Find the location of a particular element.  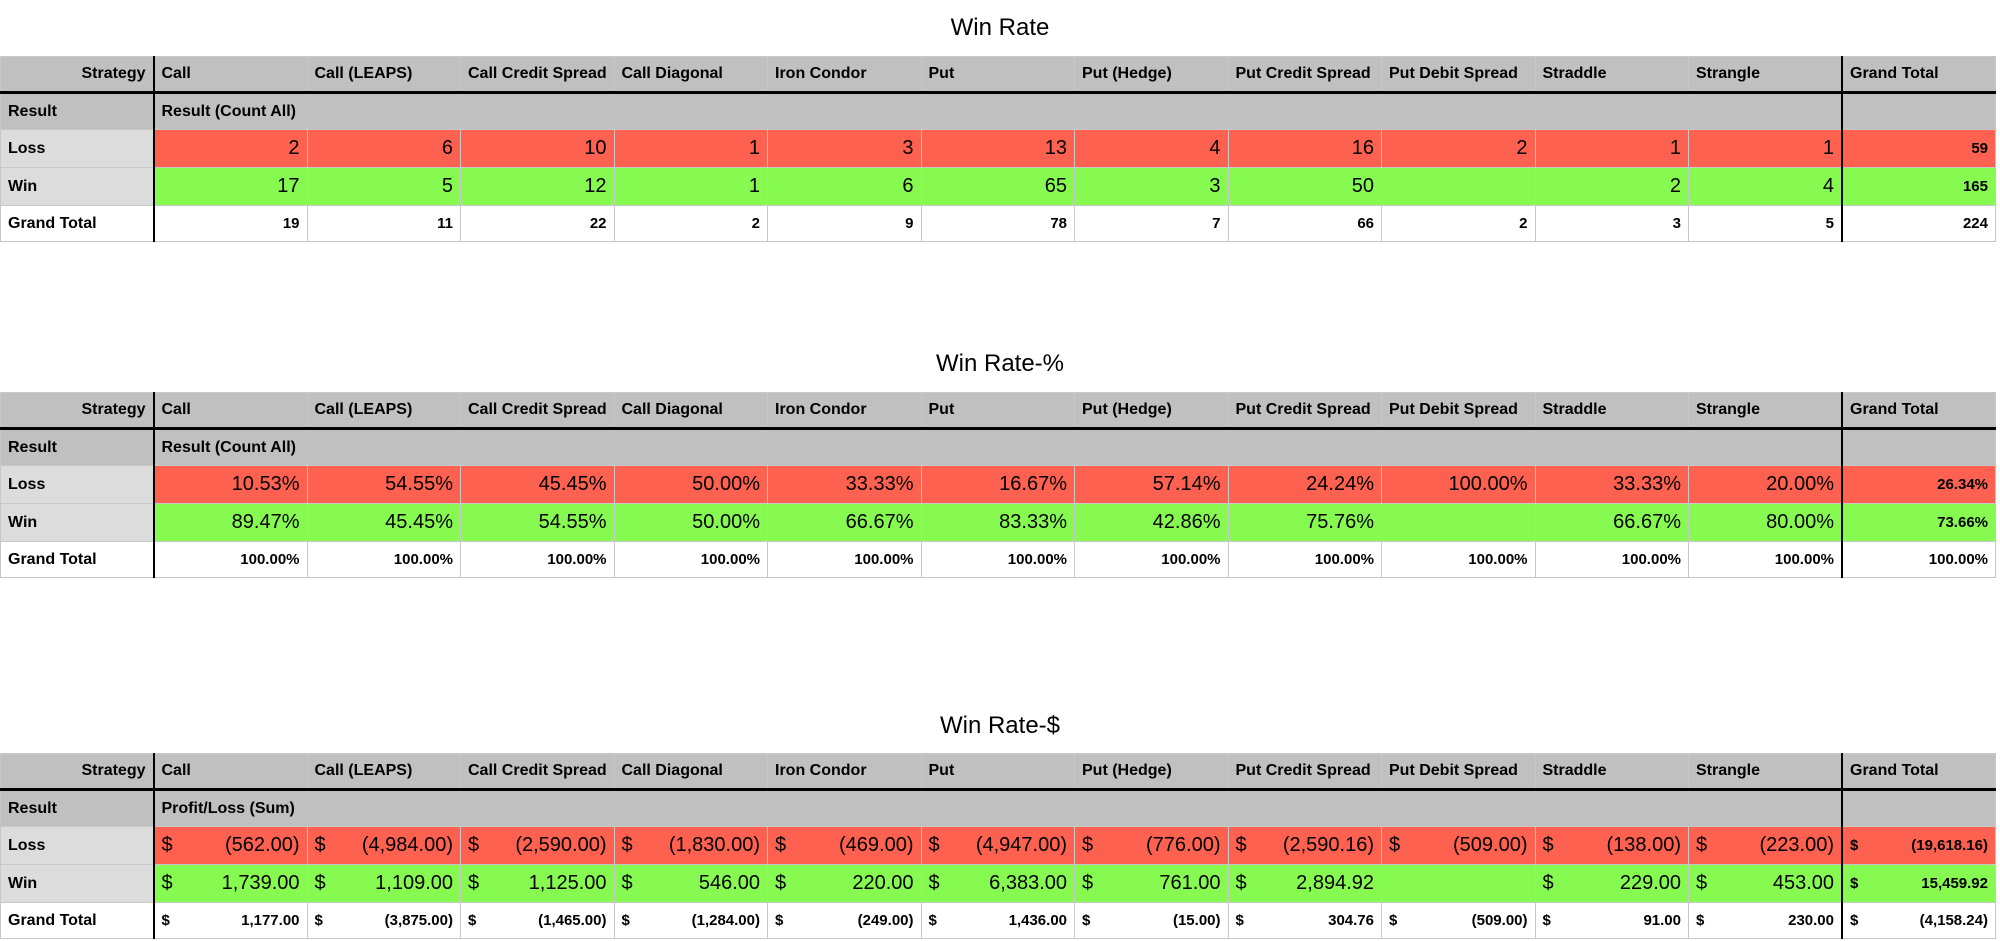

money: $1,177.00 is located at coordinates (231, 920).